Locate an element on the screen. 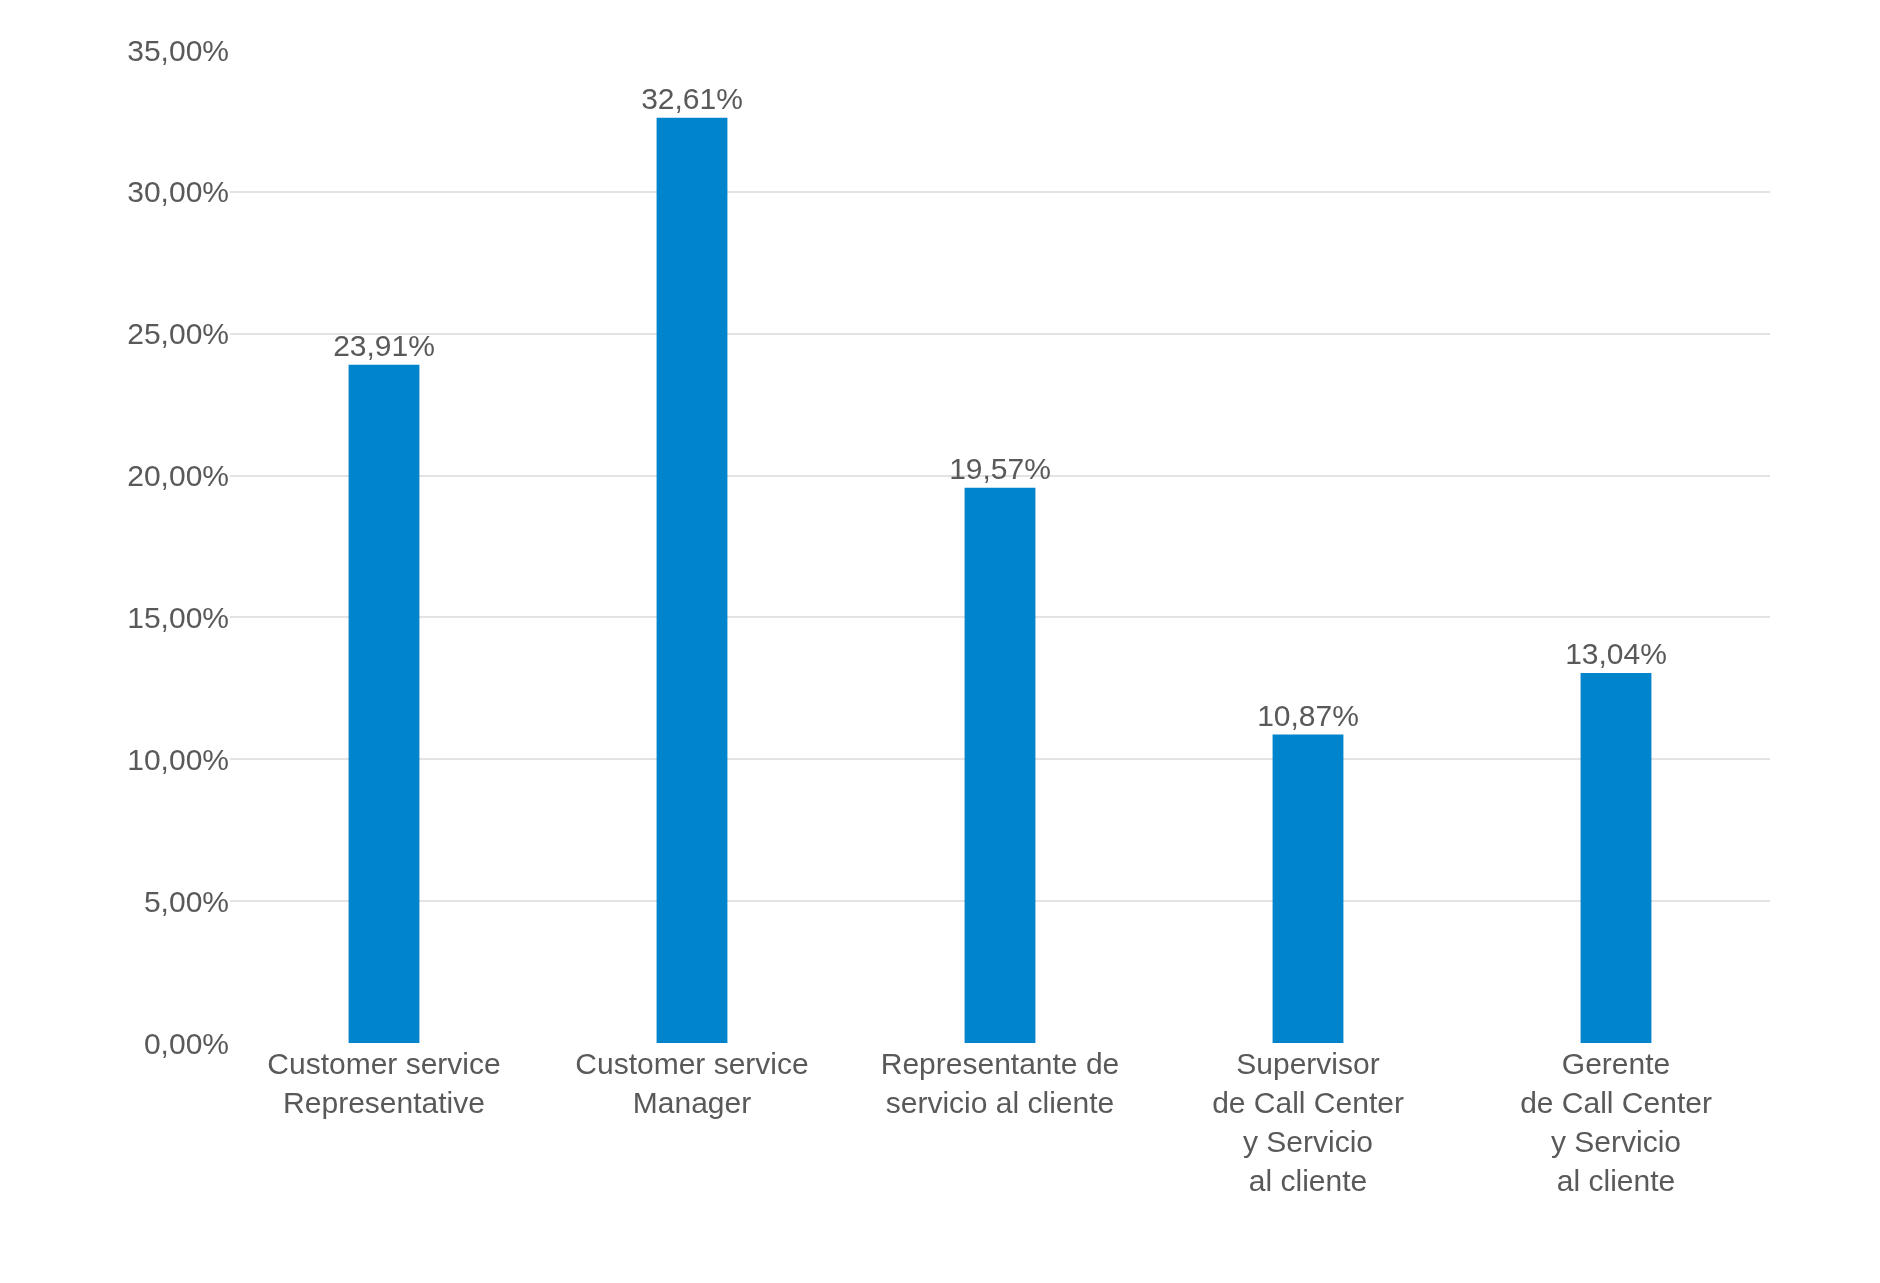 This screenshot has height=1283, width=1880. data-label: 23,91% is located at coordinates (384, 345).